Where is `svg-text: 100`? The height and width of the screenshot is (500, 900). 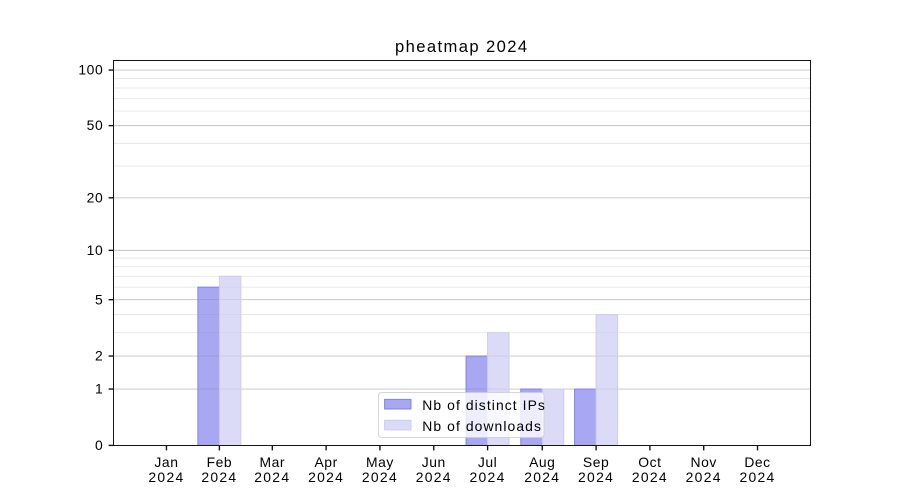 svg-text: 100 is located at coordinates (90, 70).